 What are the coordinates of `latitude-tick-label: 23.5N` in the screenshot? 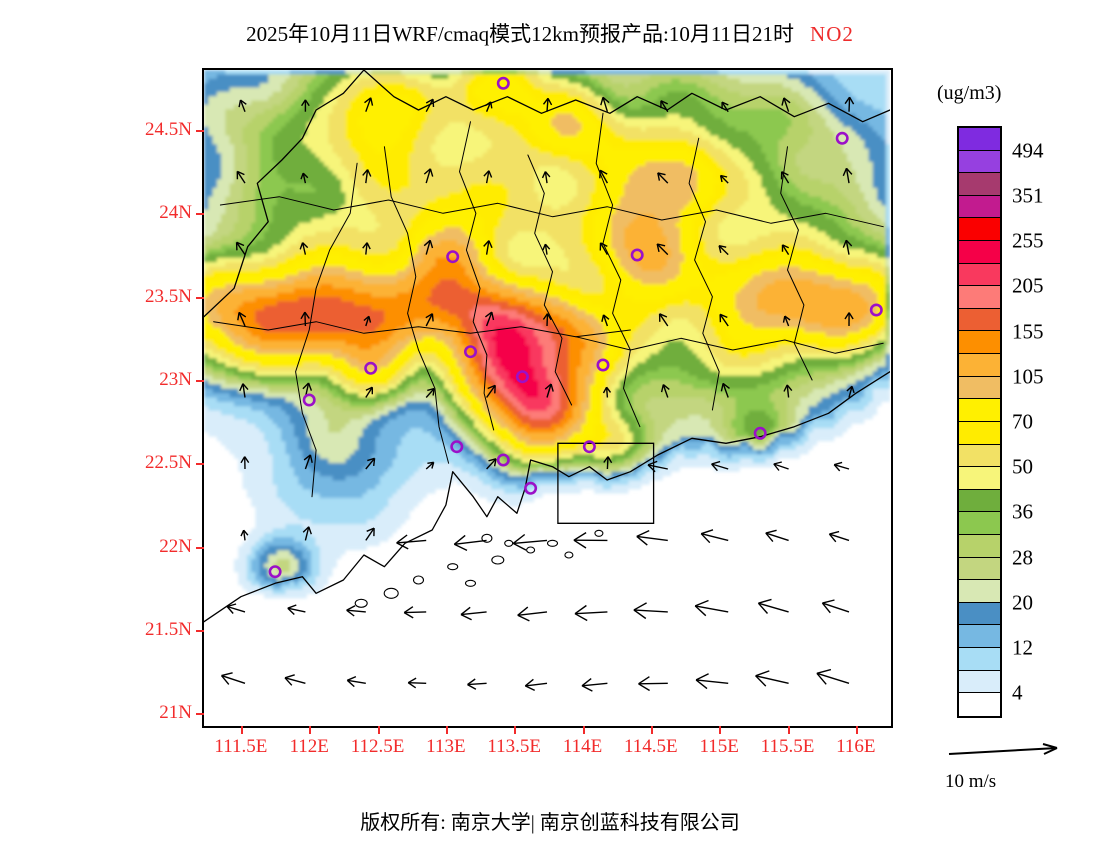 It's located at (168, 296).